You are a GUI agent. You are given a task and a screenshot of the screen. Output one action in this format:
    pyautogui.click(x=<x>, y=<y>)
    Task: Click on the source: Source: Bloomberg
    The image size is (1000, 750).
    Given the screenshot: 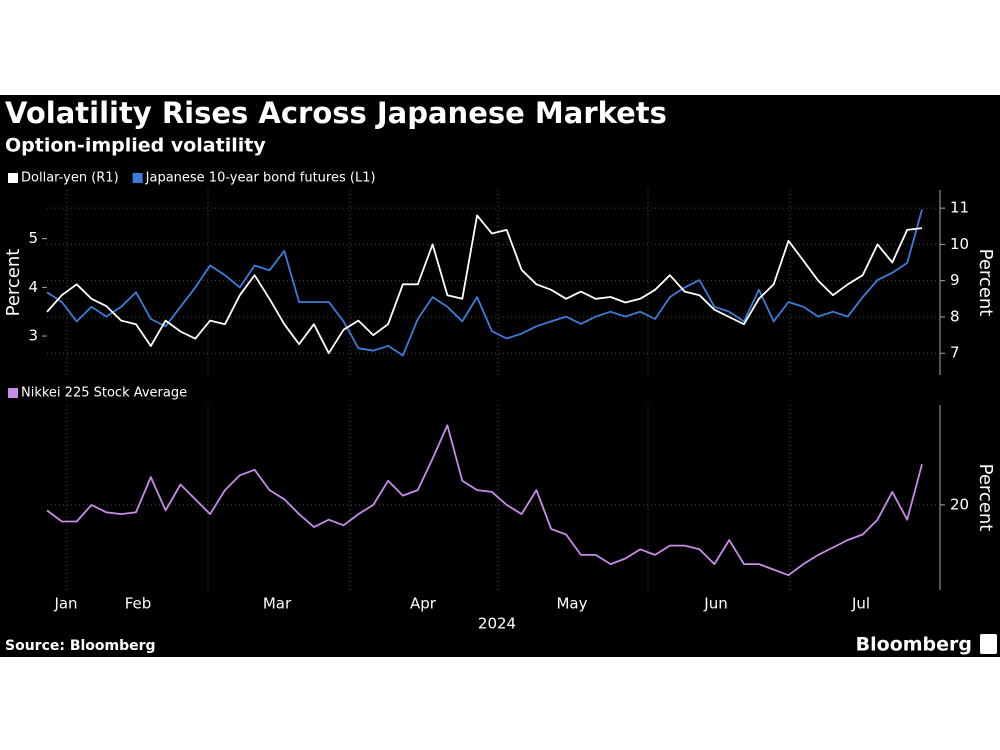 What is the action you would take?
    pyautogui.click(x=80, y=646)
    